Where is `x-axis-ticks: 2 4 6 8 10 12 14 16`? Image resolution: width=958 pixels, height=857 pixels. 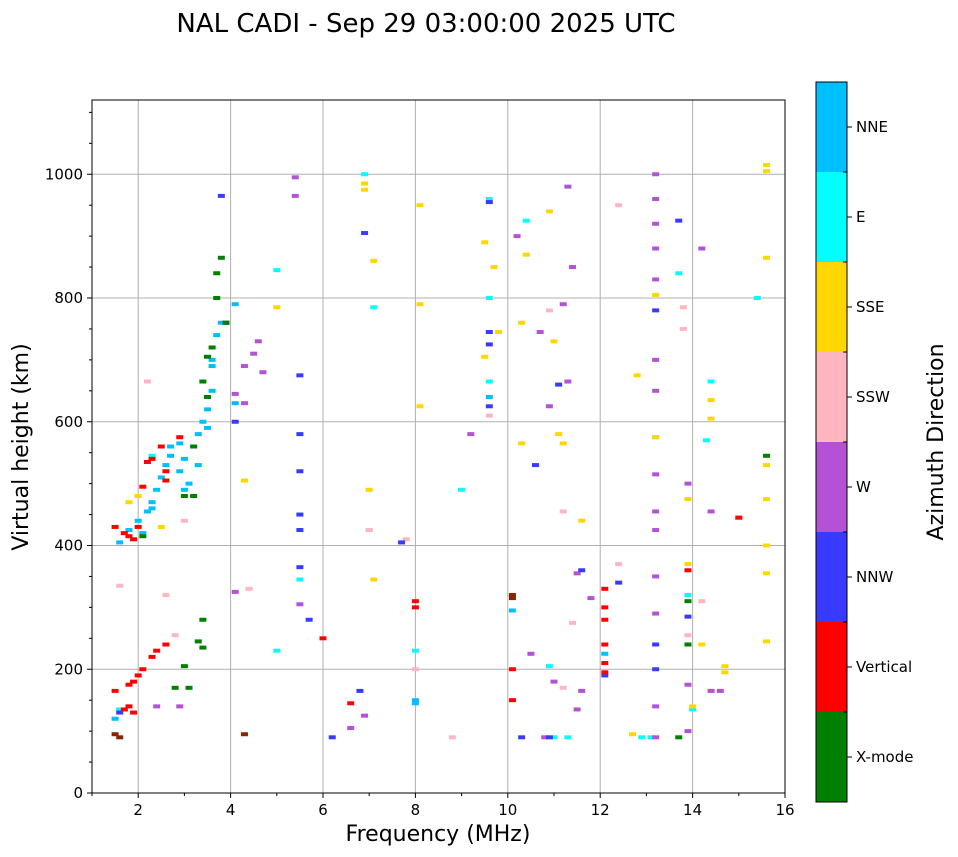 x-axis-ticks: 2 4 6 8 10 12 14 16 is located at coordinates (443, 806).